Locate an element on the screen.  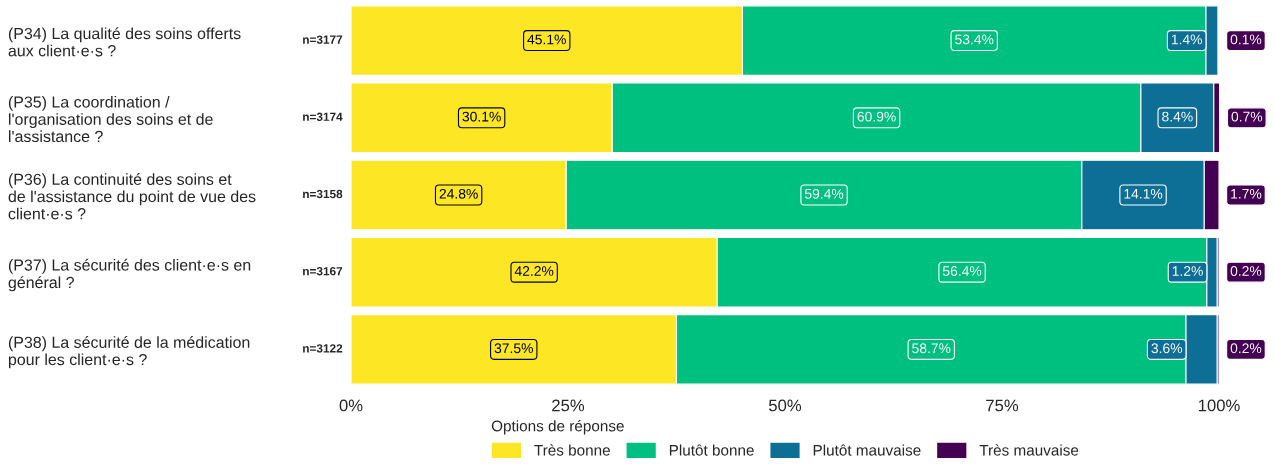
y-tick-label: (P38) La sécurité de la médication pour les client·e·s ? is located at coordinates (129, 352).